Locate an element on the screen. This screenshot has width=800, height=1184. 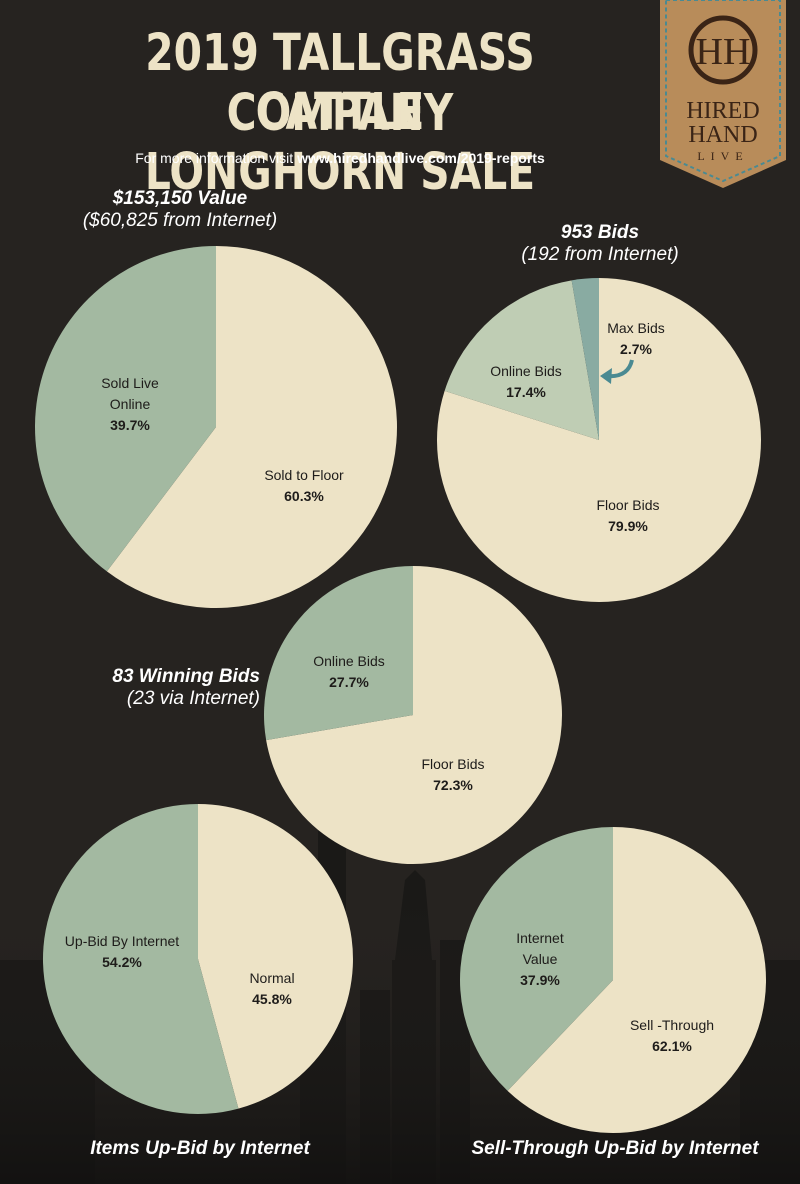
slice-value-label: 45.8% is located at coordinates (272, 999).